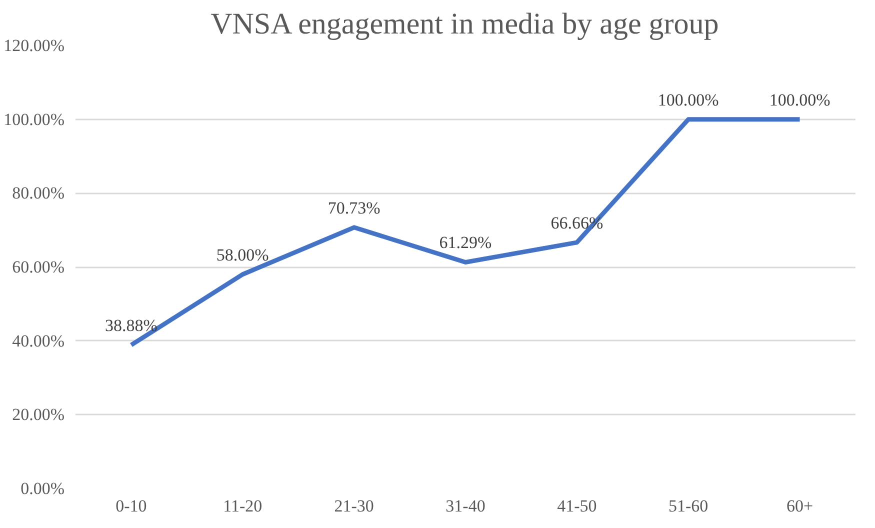  I want to click on y-tick-label: 0.00%, so click(42, 488).